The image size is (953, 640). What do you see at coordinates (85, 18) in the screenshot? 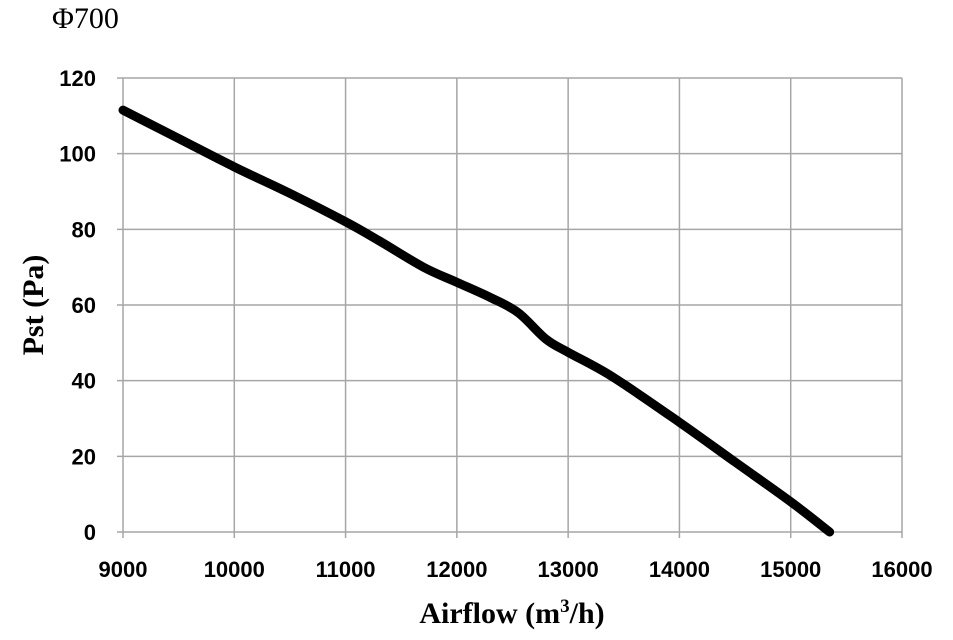
I see `chart-title: Φ700` at bounding box center [85, 18].